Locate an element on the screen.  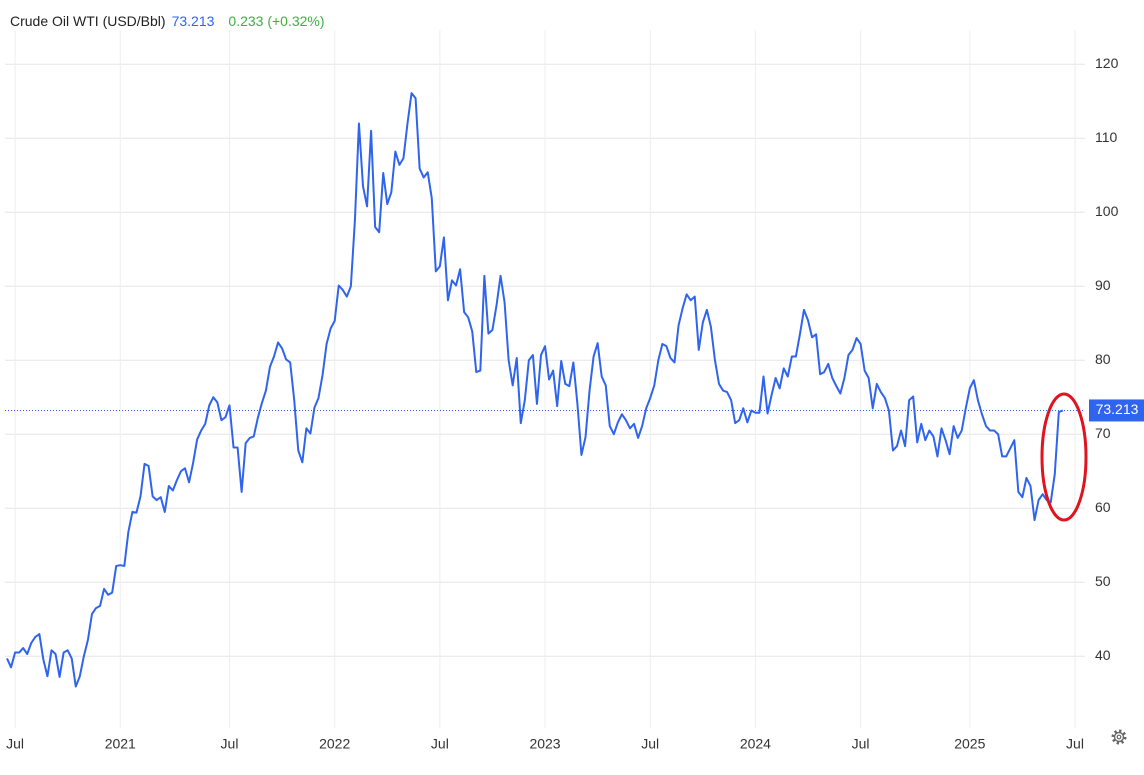
gear-teeth is located at coordinates (1119, 737).